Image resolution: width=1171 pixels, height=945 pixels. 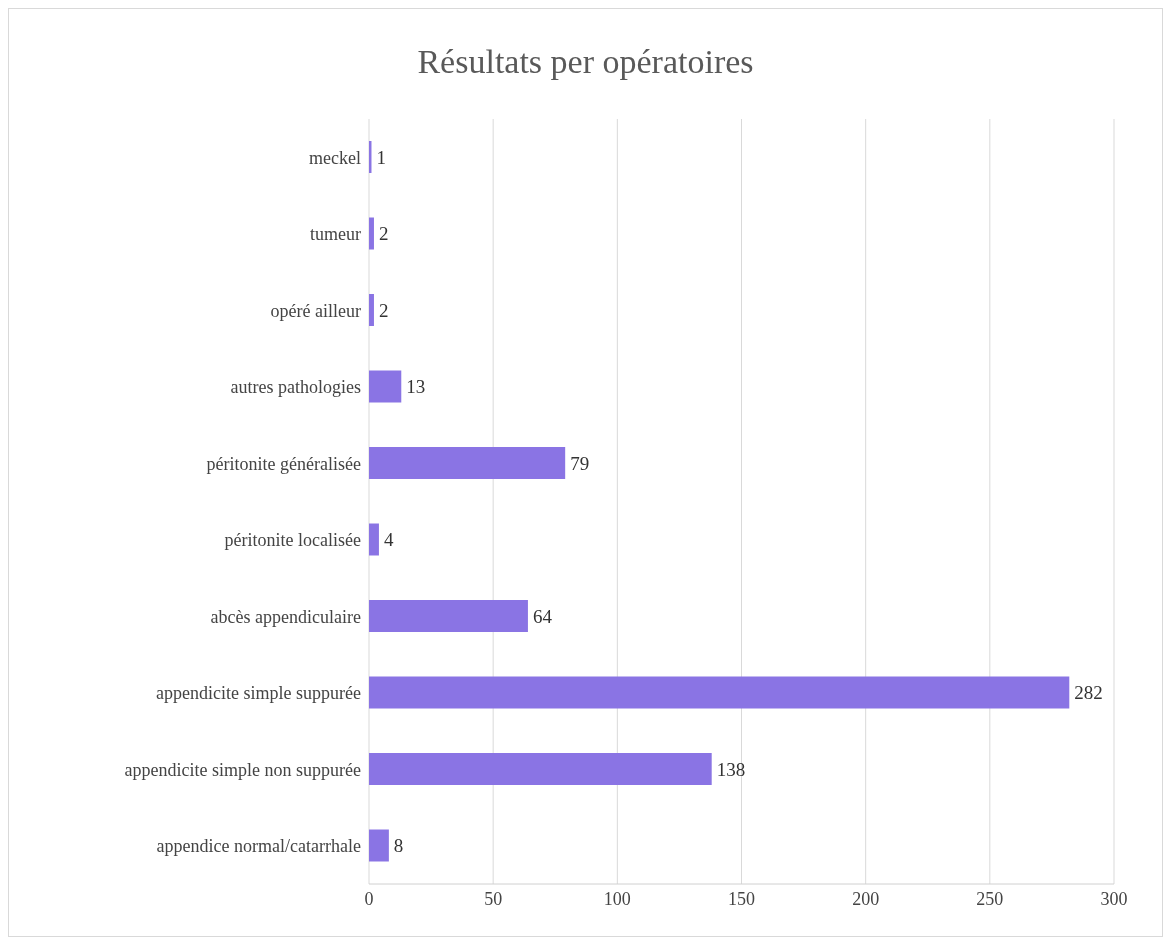 I want to click on data-label: 4, so click(x=388, y=540).